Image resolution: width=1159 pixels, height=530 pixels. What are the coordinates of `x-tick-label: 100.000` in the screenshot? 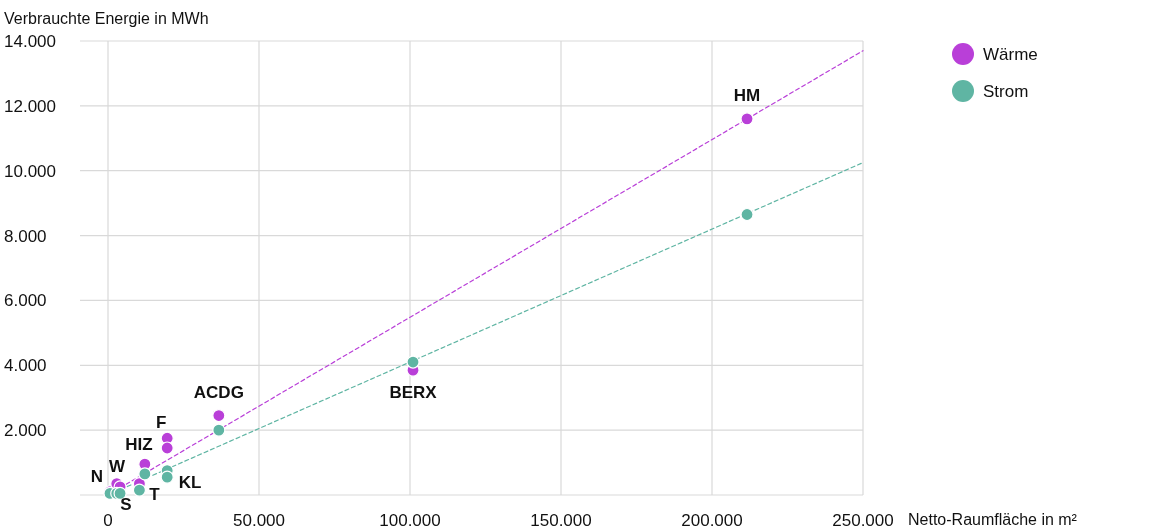 It's located at (410, 520).